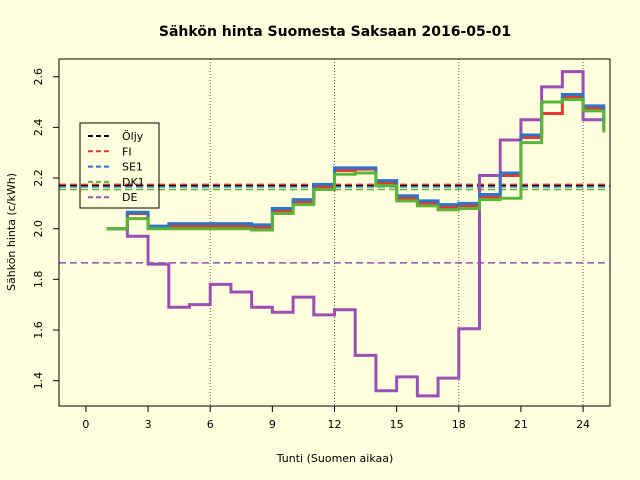  Describe the element at coordinates (210, 424) in the screenshot. I see `x-tick-label-6: 6` at that location.